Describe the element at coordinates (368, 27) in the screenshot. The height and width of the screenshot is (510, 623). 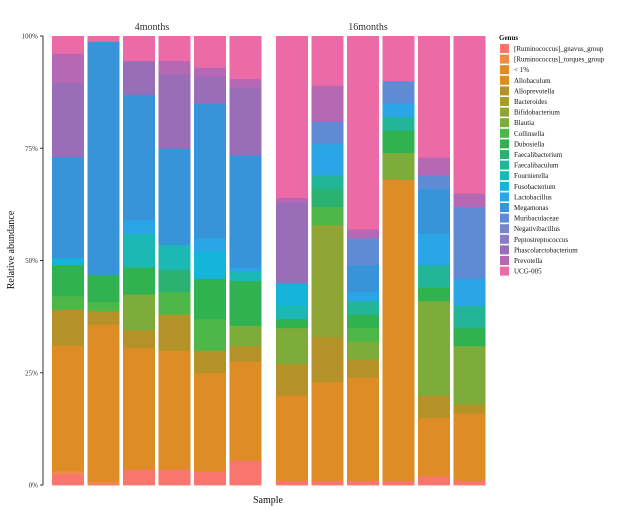
I see `facet-title-16months: 16months` at that location.